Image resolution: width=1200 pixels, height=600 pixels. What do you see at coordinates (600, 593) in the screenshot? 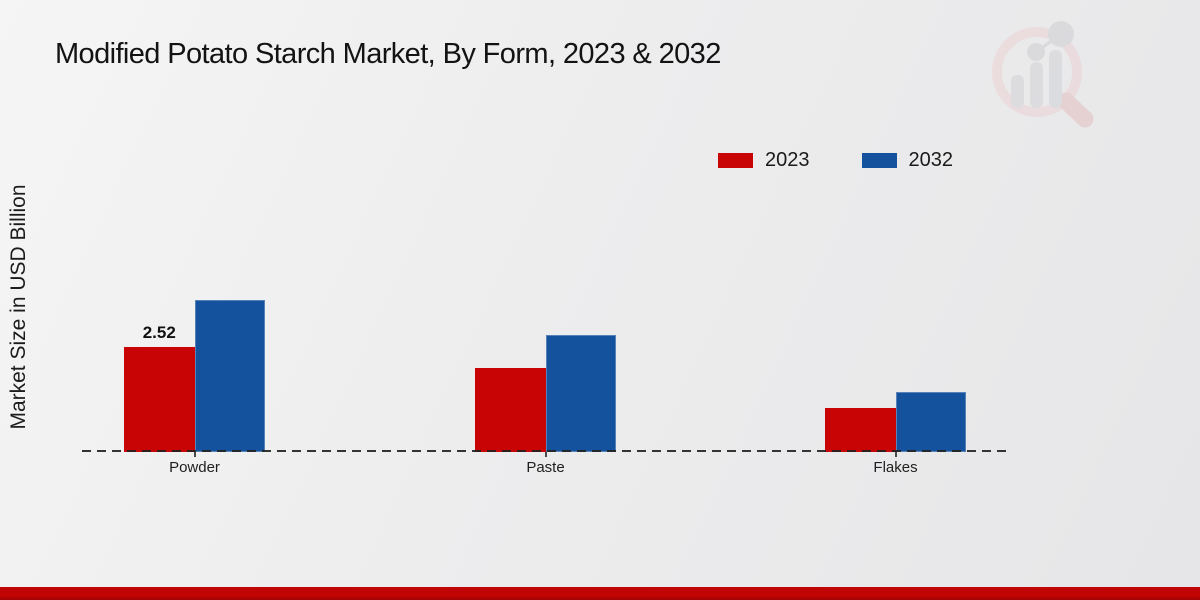
I see `footer-accent-bar` at bounding box center [600, 593].